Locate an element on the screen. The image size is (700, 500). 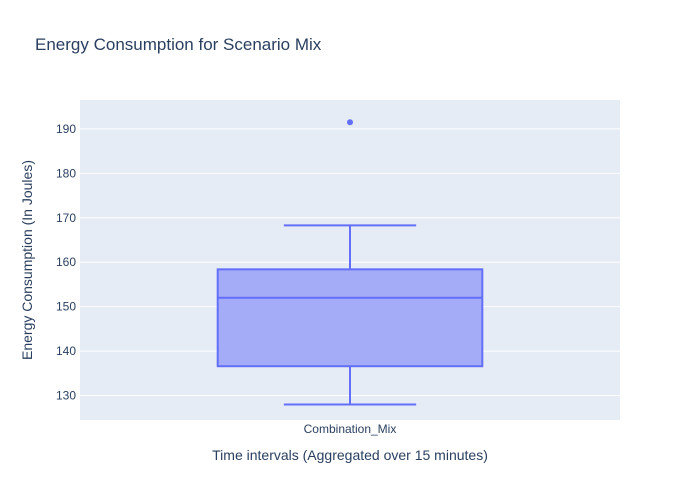
chart-title: Energy Consumption for Scenario Mix is located at coordinates (178, 44).